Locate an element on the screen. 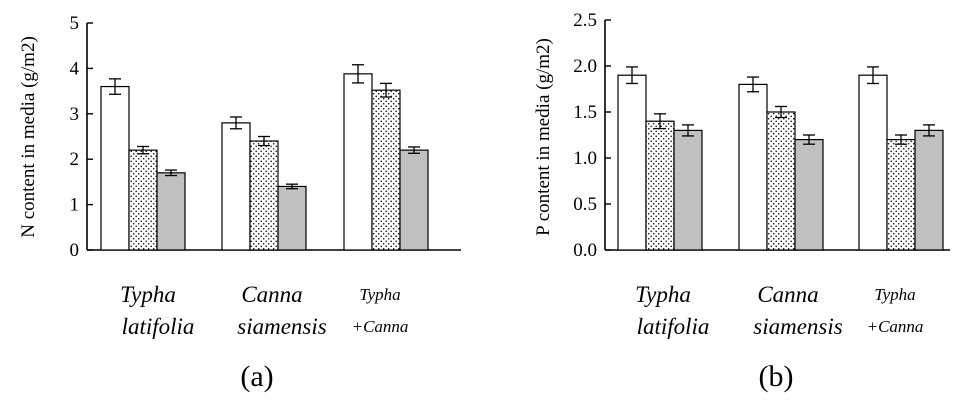 The height and width of the screenshot is (400, 953). y-tick-label: 4 is located at coordinates (75, 68).